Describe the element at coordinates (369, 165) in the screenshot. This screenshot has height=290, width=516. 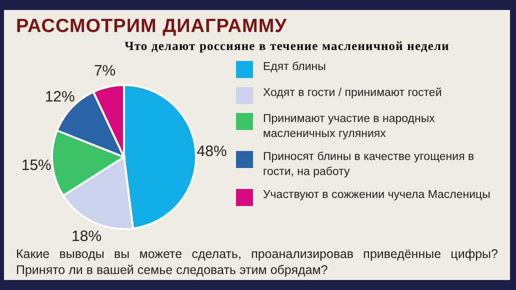
I see `legend-label: Приносят блины в качестве угощения в гости, на работу` at that location.